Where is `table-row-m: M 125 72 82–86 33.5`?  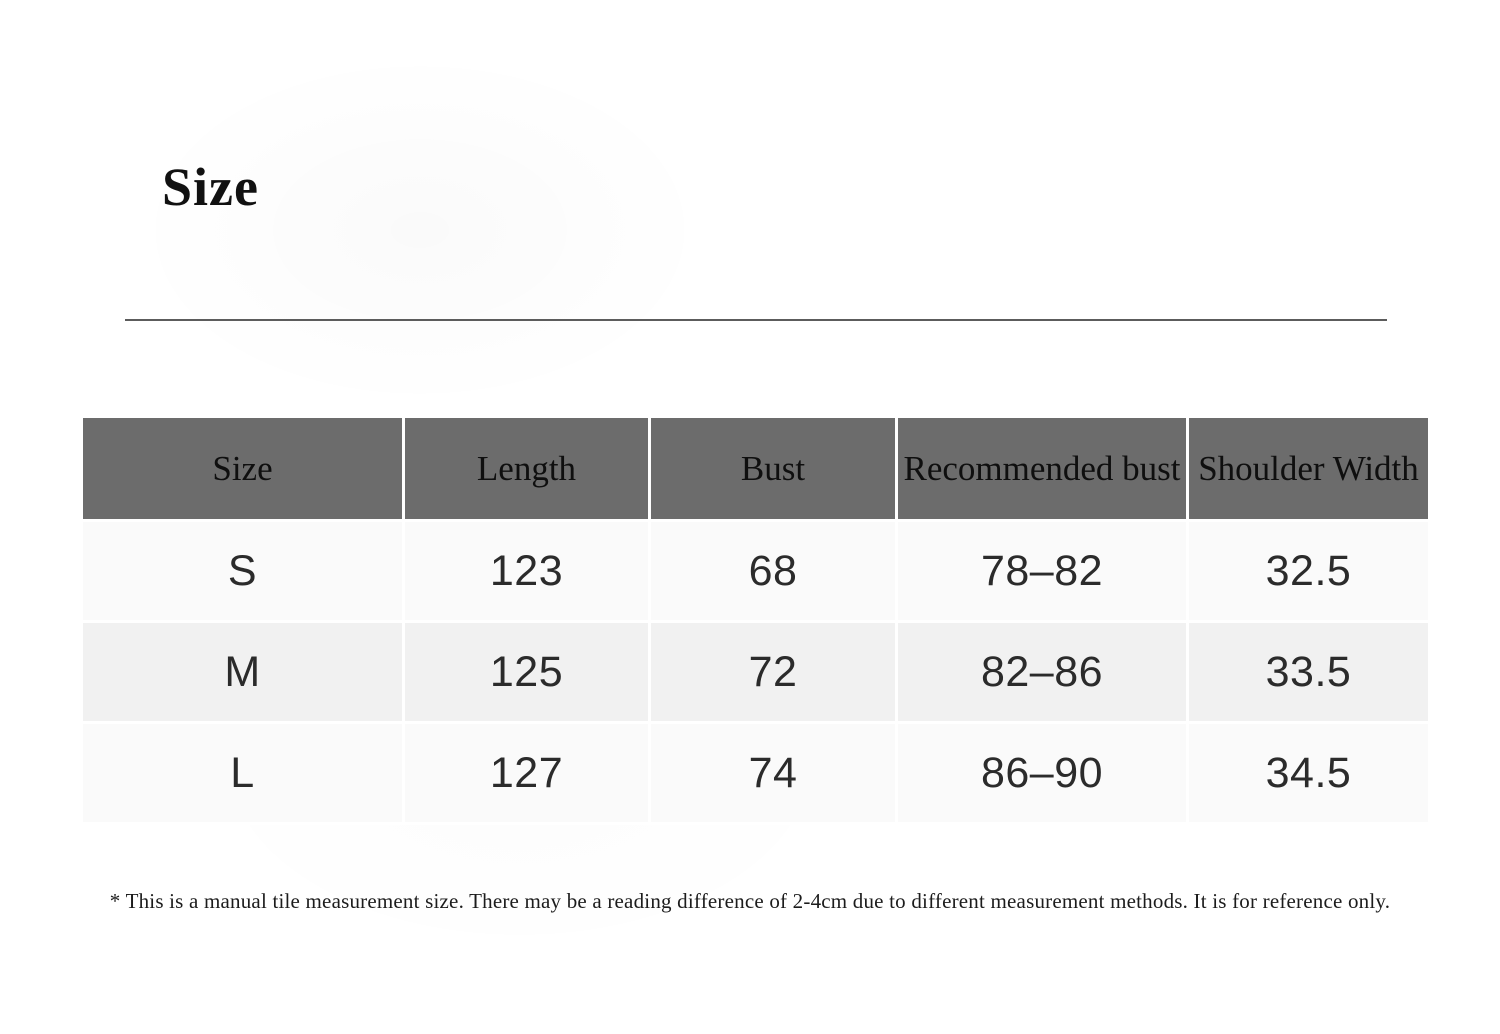 table-row-m: M 125 72 82–86 33.5 is located at coordinates (755, 672).